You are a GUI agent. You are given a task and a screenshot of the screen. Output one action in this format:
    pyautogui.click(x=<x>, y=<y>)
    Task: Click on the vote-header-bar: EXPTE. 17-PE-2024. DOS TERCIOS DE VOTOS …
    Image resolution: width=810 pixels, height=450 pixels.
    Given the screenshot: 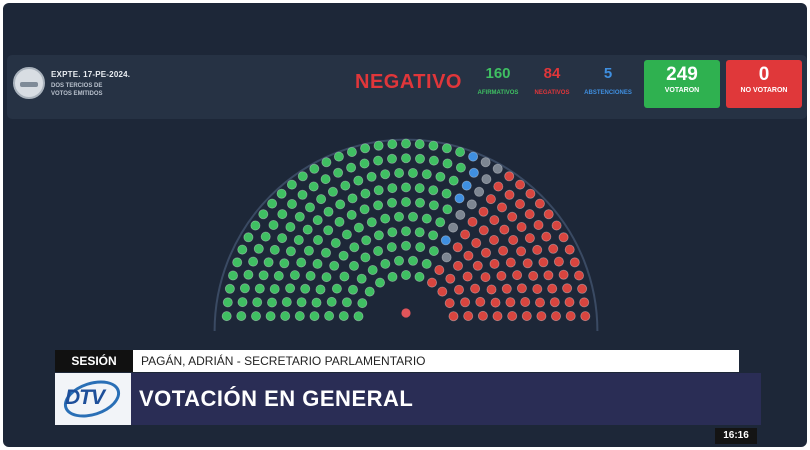 What is the action you would take?
    pyautogui.click(x=407, y=87)
    